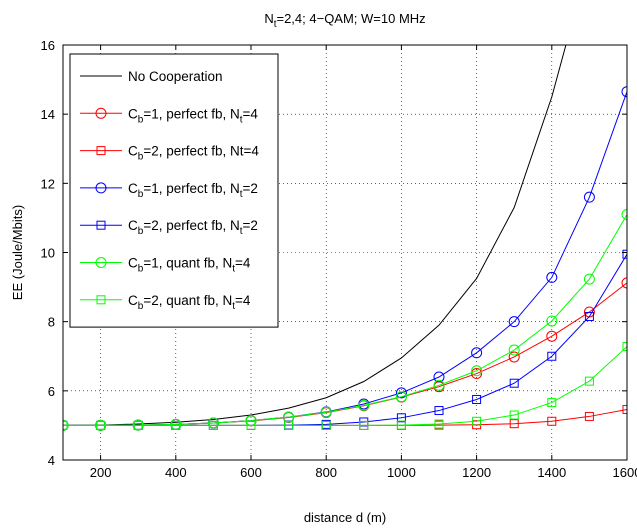  What do you see at coordinates (201, 151) in the screenshot?
I see `legend-label-post: =2, perfect fb, Nt=4` at bounding box center [201, 151].